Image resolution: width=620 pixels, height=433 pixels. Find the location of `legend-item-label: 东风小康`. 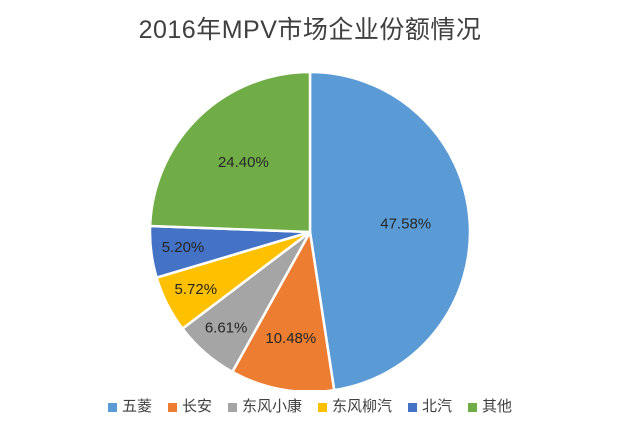

legend-item-label: 东风小康 is located at coordinates (271, 406).